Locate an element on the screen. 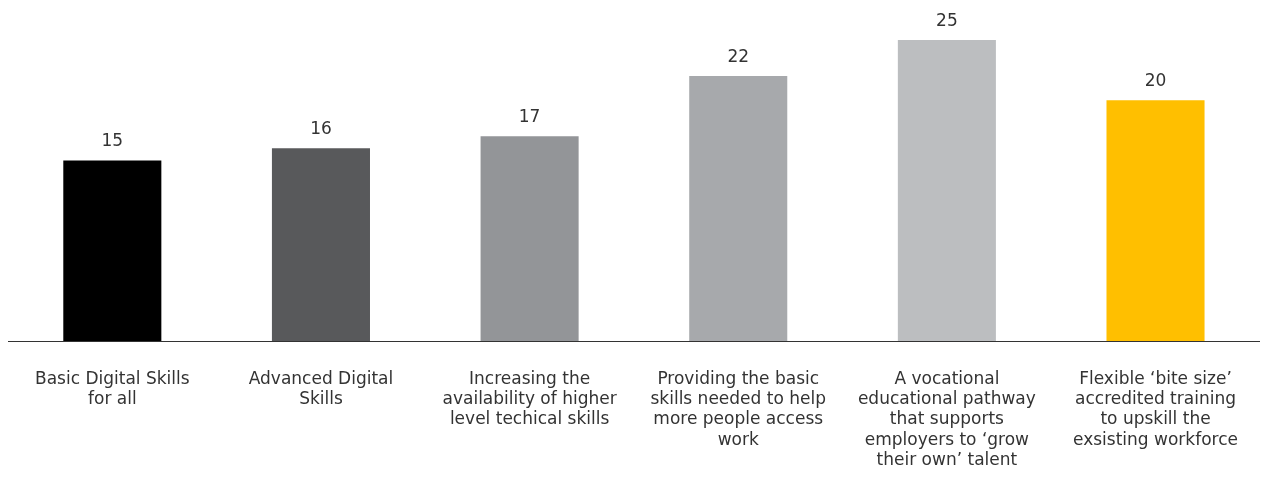 This screenshot has width=1266, height=499. data-label: 15 is located at coordinates (112, 140).